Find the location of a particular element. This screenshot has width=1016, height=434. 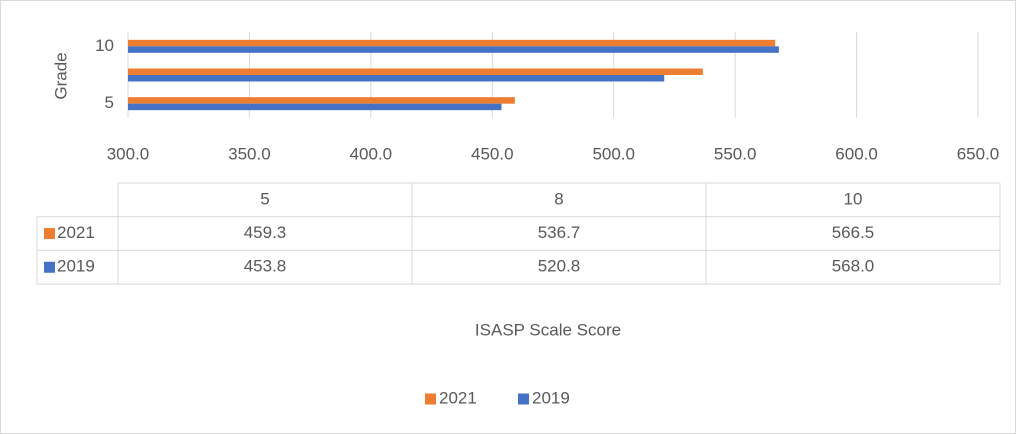

y-axis-title: Grade is located at coordinates (60, 75).